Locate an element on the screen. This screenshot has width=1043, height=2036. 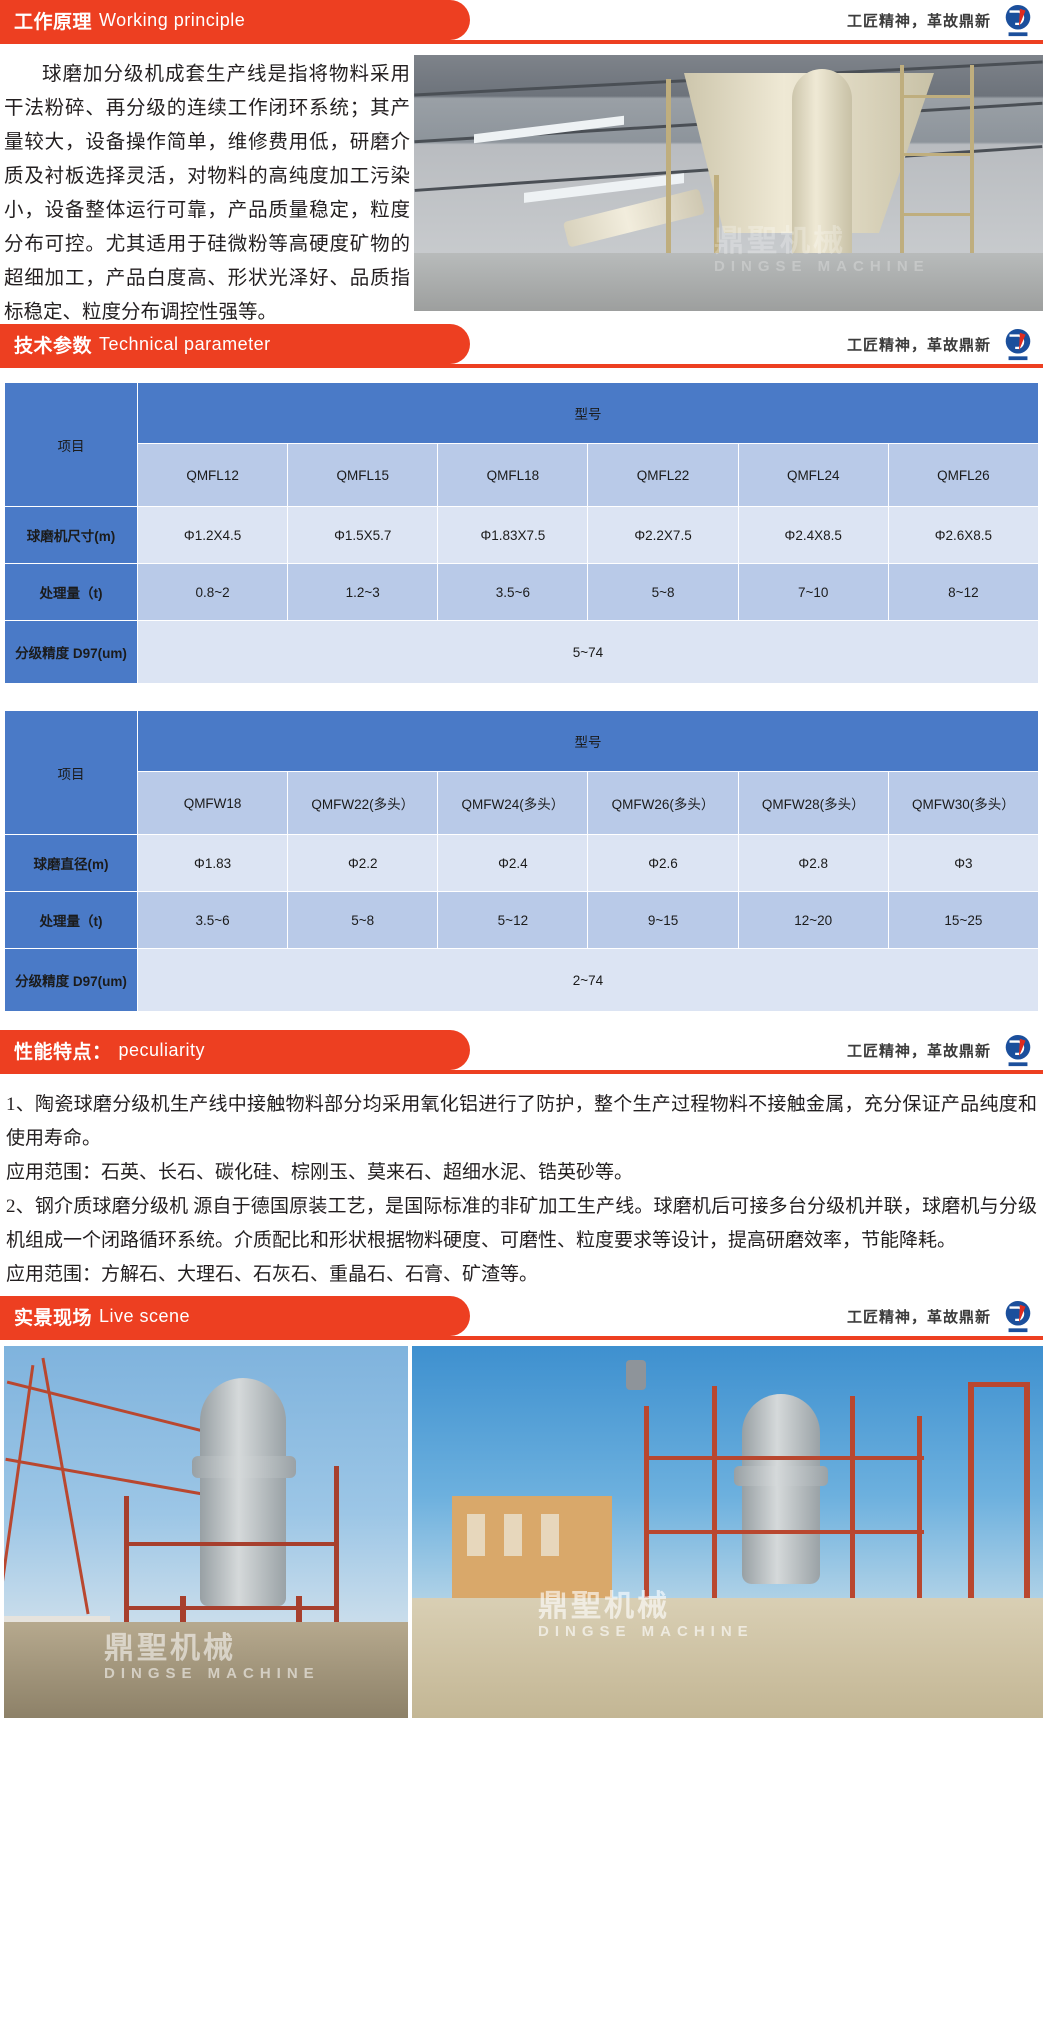
peculiarity-paragraph: 应用范围：石英、长石、碳化硅、棕刚玉、莫来石、超细水泥、锆英砂等。 is located at coordinates (320, 1172).